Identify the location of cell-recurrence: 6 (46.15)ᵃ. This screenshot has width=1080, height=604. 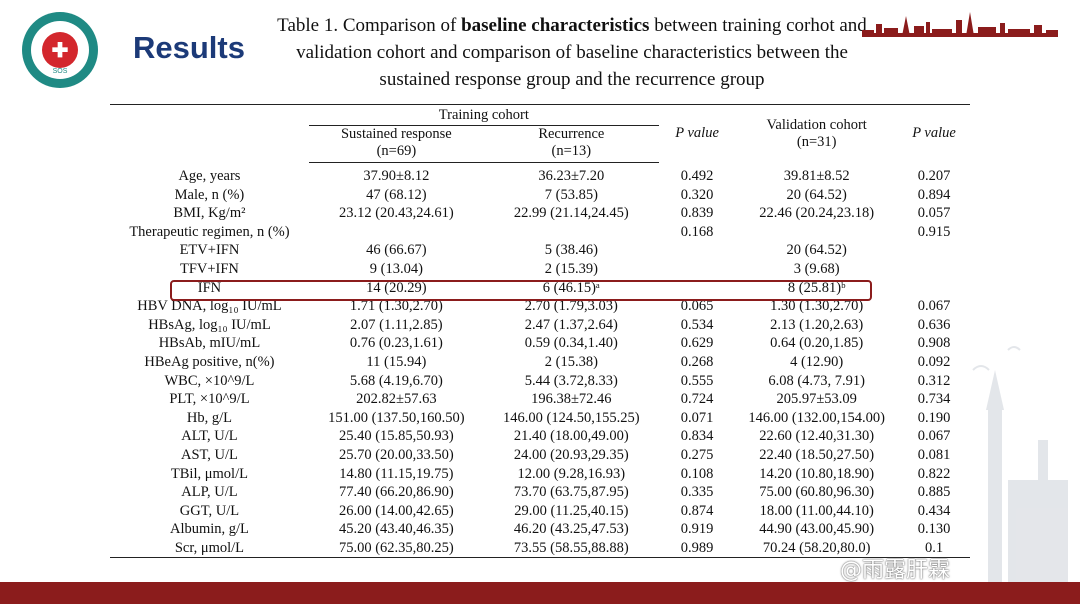
(571, 287).